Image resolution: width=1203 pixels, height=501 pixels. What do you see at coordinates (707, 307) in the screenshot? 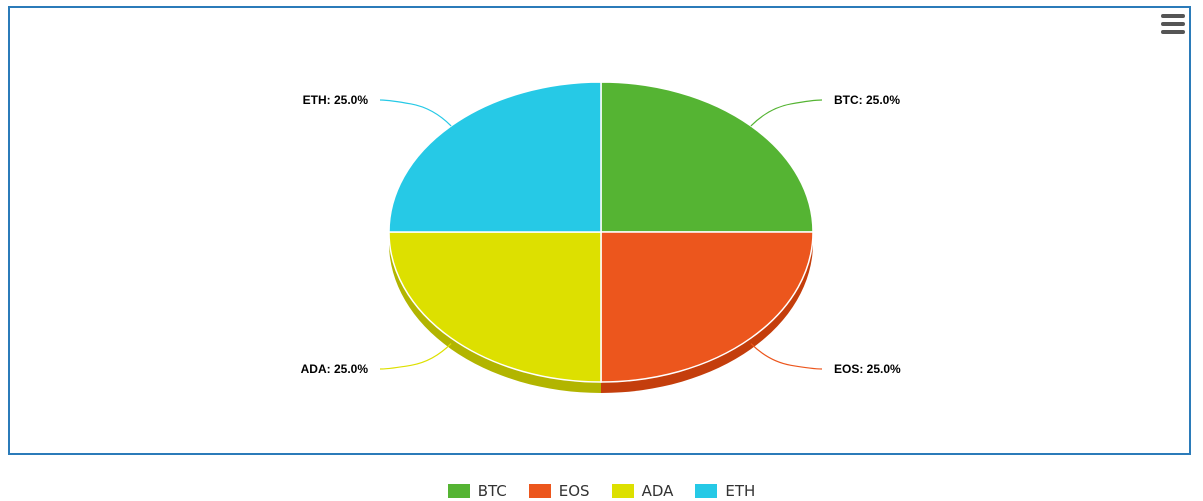
I see `pie-slice-eos` at bounding box center [707, 307].